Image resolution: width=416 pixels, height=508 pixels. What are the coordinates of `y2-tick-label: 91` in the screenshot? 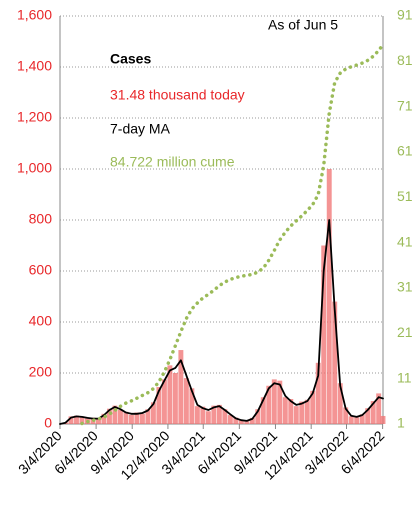 It's located at (405, 15).